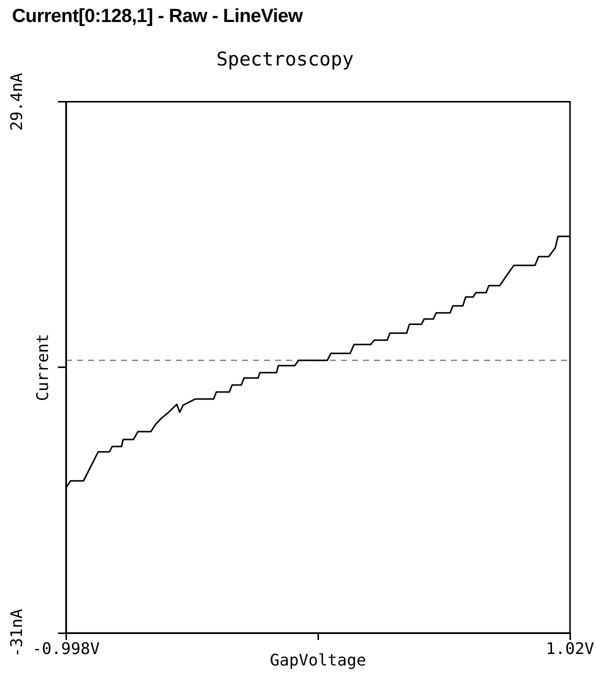 The image size is (596, 675). What do you see at coordinates (318, 660) in the screenshot?
I see `x-axis-title: GapVoltage` at bounding box center [318, 660].